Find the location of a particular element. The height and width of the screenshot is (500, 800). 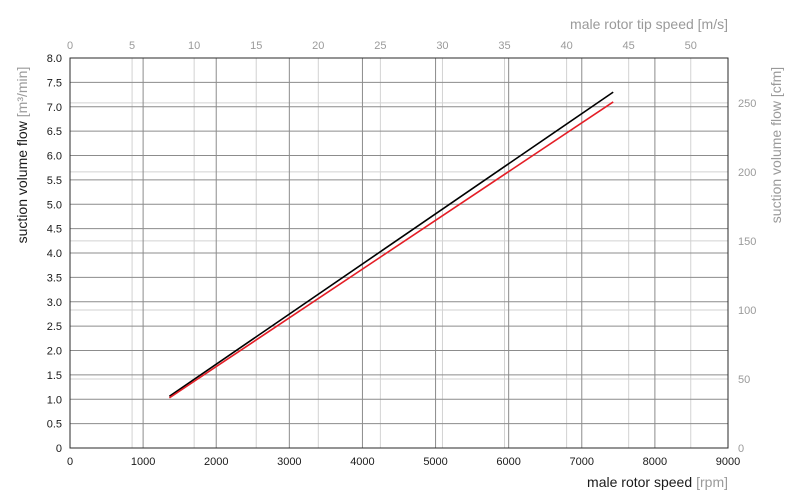

x-tick-label: 8000 is located at coordinates (655, 462).